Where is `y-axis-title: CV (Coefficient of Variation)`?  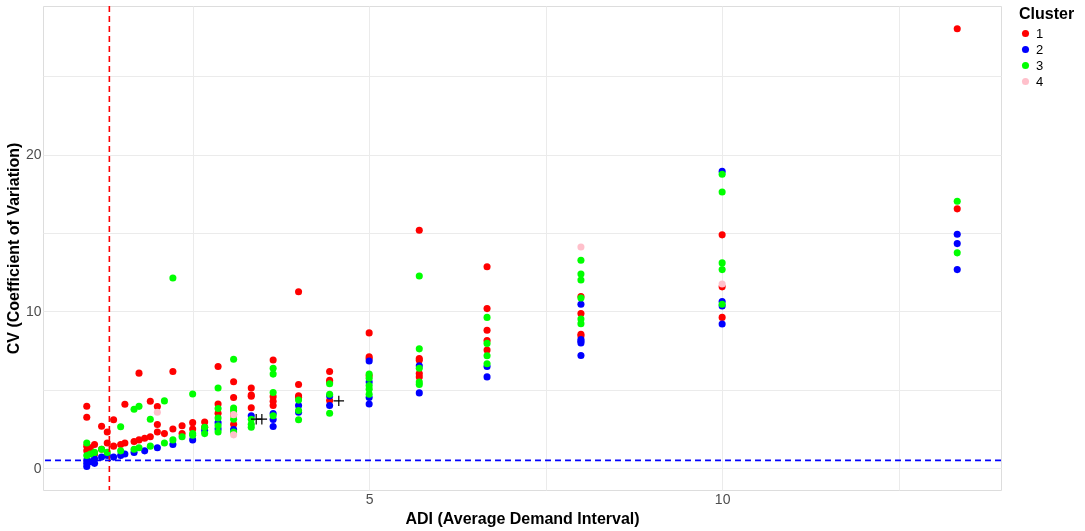
y-axis-title: CV (Coefficient of Variation) is located at coordinates (13, 248).